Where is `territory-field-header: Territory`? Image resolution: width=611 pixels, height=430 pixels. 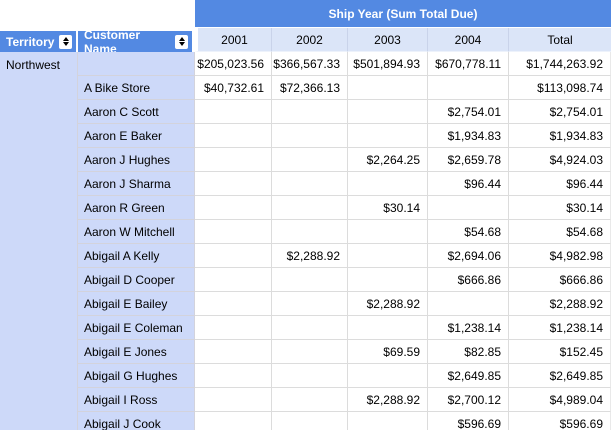
territory-field-header: Territory is located at coordinates (39, 40).